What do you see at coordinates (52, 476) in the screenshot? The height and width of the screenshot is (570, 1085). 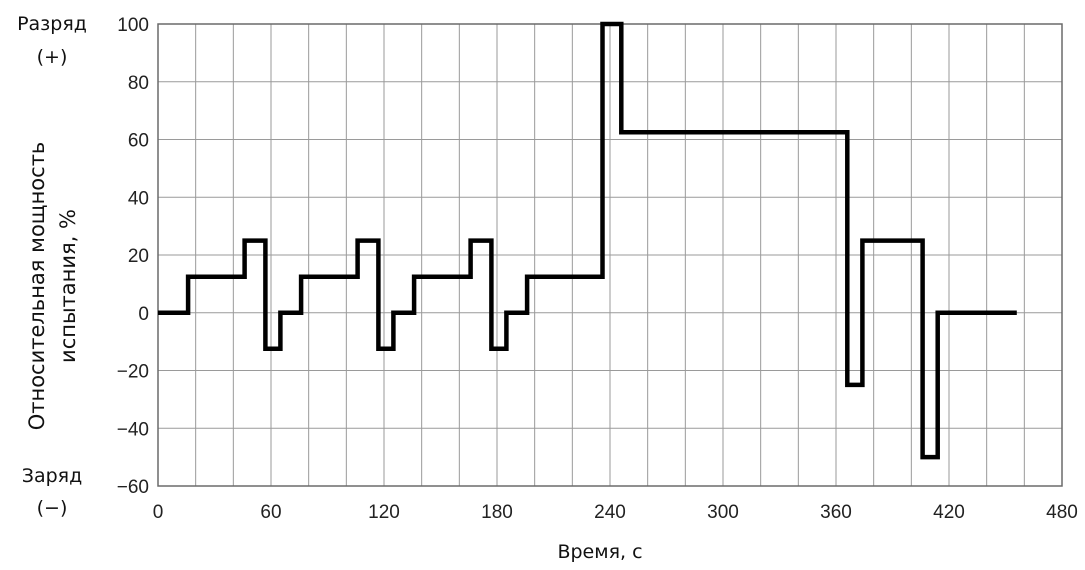 I see `charge-label: Заряд` at bounding box center [52, 476].